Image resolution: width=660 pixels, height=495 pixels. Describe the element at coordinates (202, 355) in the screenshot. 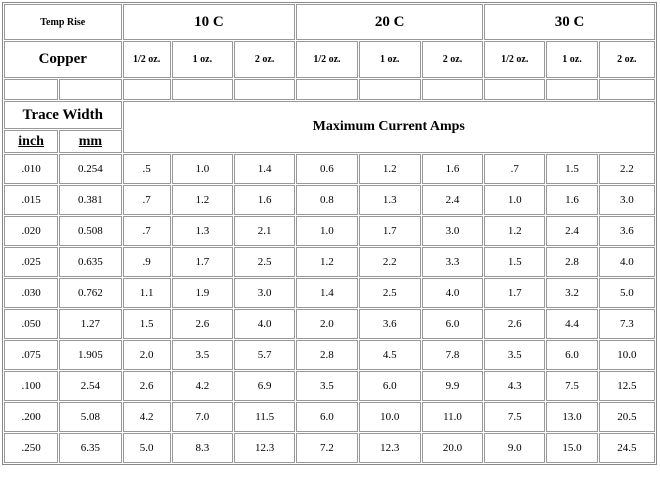

I see `current-value: 3.5` at that location.